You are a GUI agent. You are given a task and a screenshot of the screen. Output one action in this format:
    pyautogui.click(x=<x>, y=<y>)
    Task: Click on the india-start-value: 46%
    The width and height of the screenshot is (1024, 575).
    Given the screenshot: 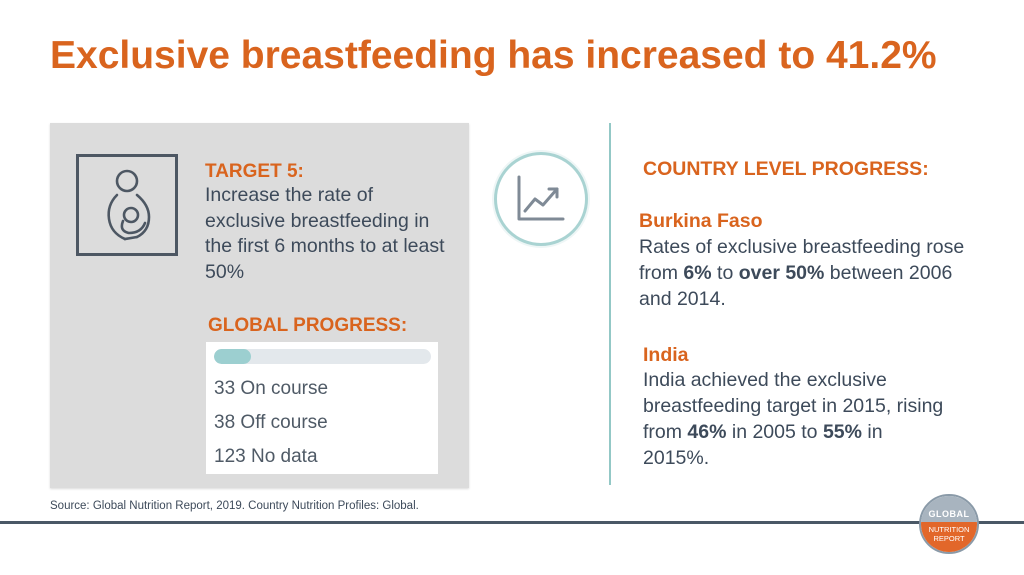 What is the action you would take?
    pyautogui.click(x=707, y=432)
    